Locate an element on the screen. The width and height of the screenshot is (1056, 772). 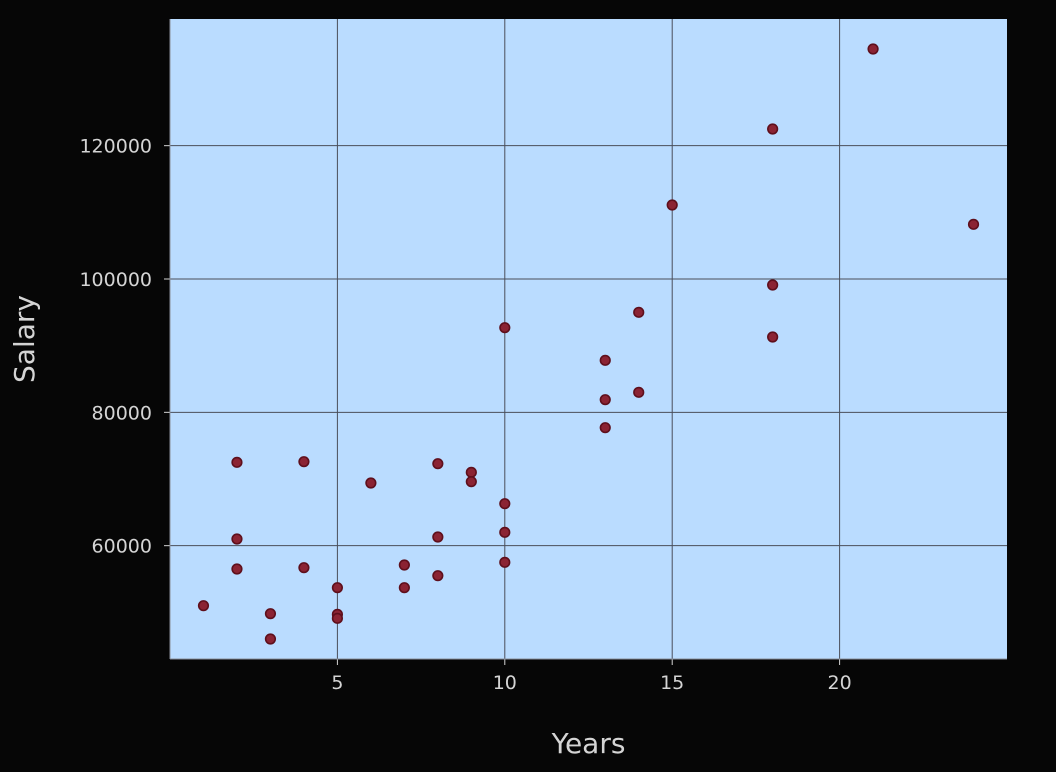
y-axis-title: Salary is located at coordinates (24, 339).